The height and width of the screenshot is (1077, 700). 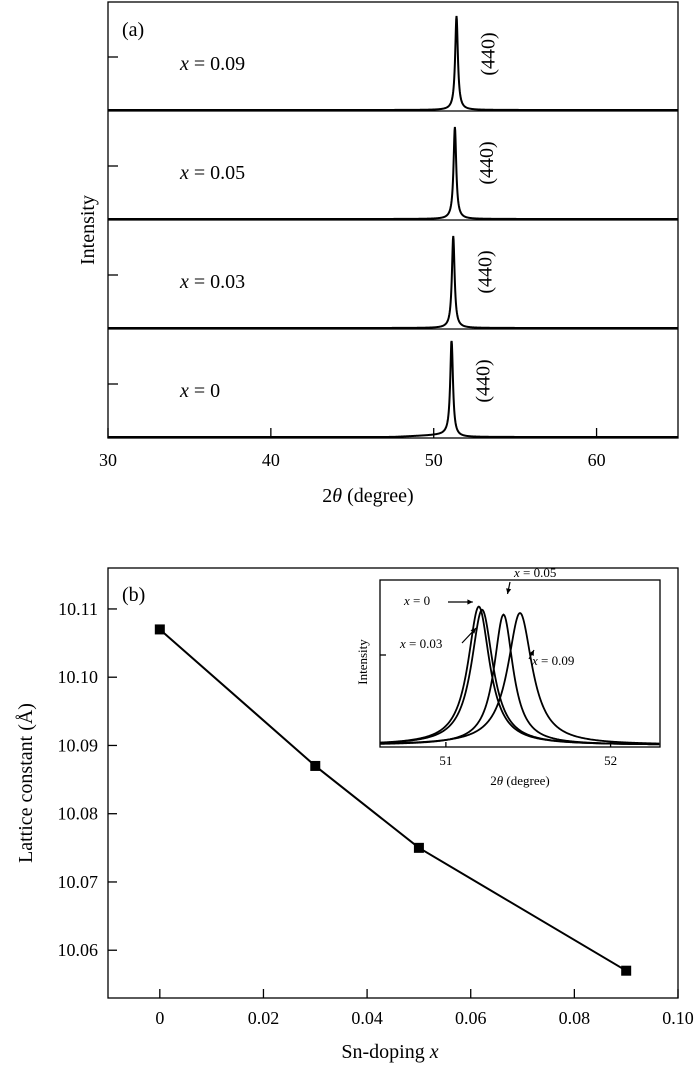 What do you see at coordinates (217, 282) in the screenshot?
I see `series-label-value: = 0.03` at bounding box center [217, 282].